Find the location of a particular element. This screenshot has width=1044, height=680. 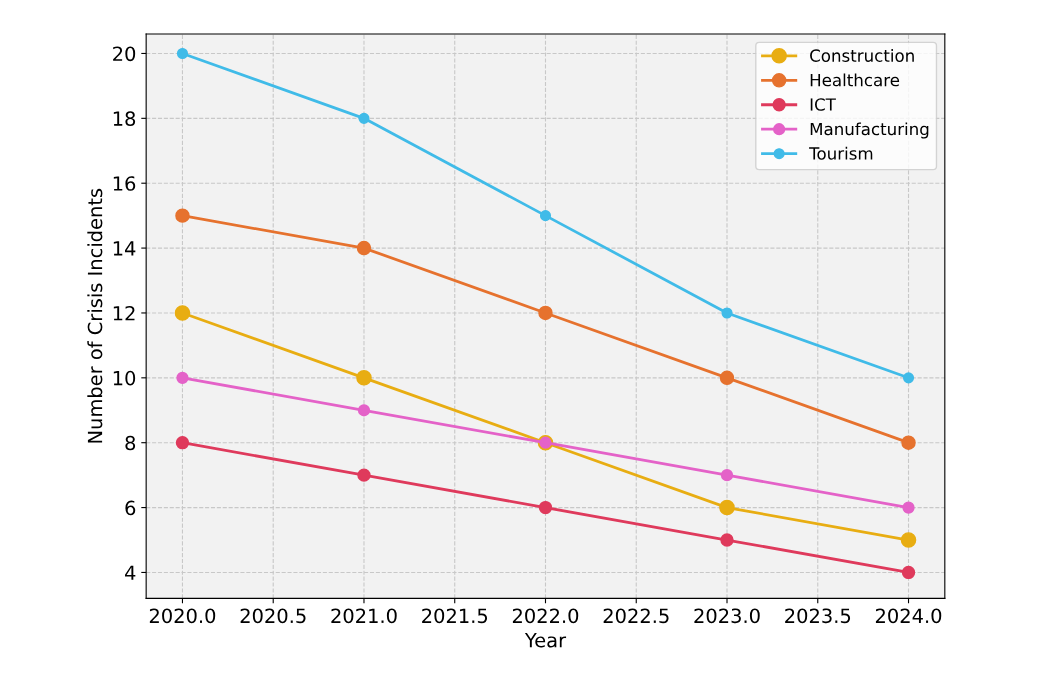

x-tick-label: 2021.5 is located at coordinates (455, 616).